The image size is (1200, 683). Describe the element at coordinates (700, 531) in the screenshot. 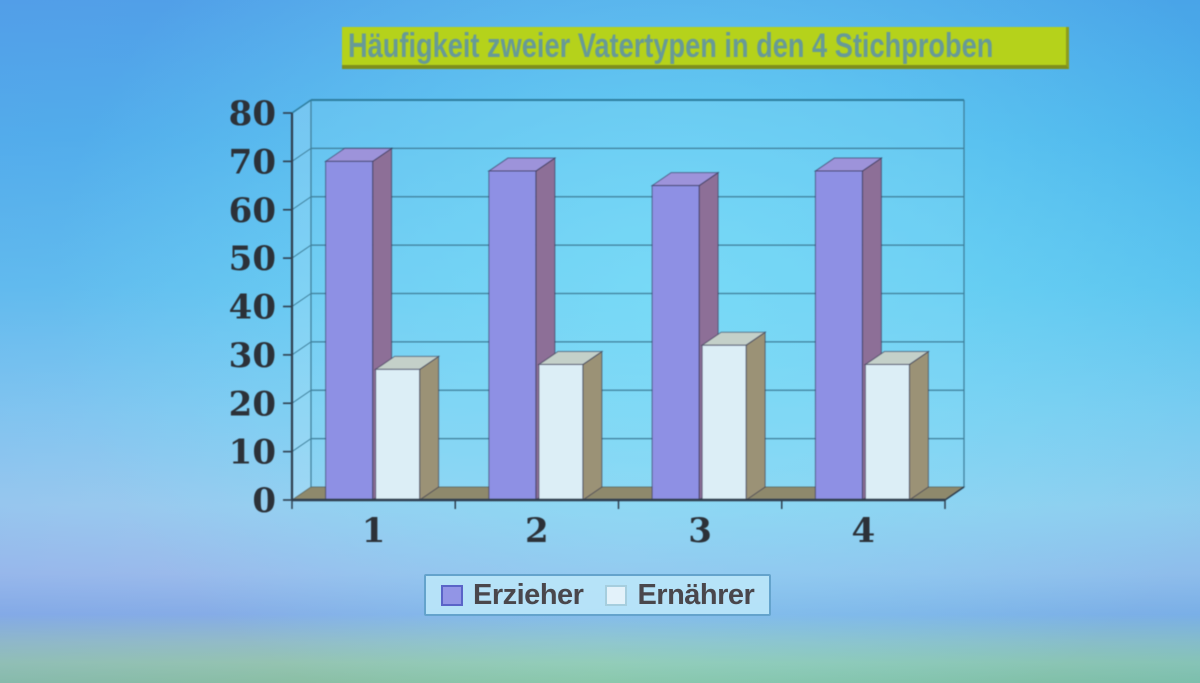

I see `x-axis-label-3: 3` at that location.